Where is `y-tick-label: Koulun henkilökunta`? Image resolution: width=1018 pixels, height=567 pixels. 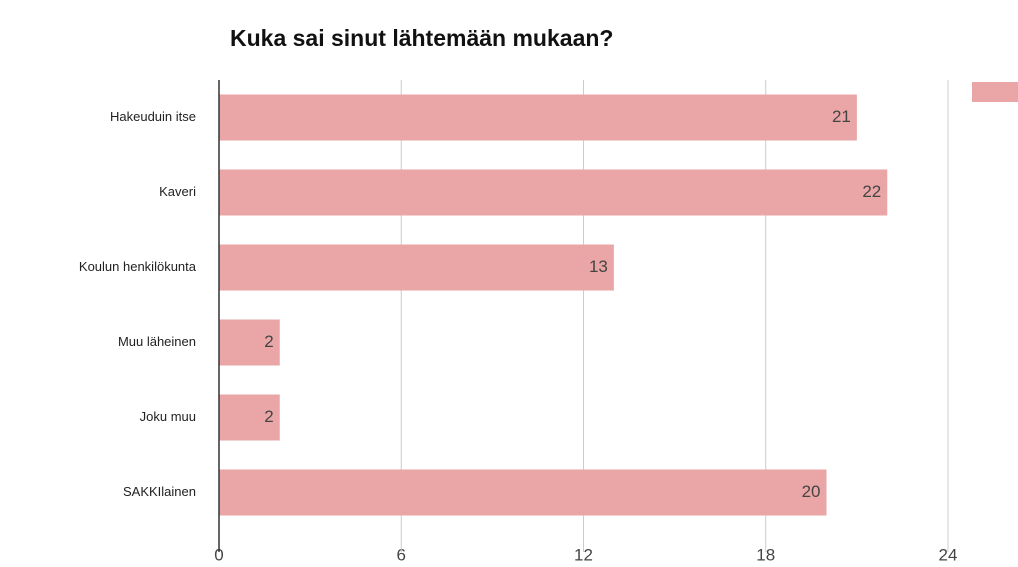
y-tick-label: Koulun henkilökunta is located at coordinates (138, 266).